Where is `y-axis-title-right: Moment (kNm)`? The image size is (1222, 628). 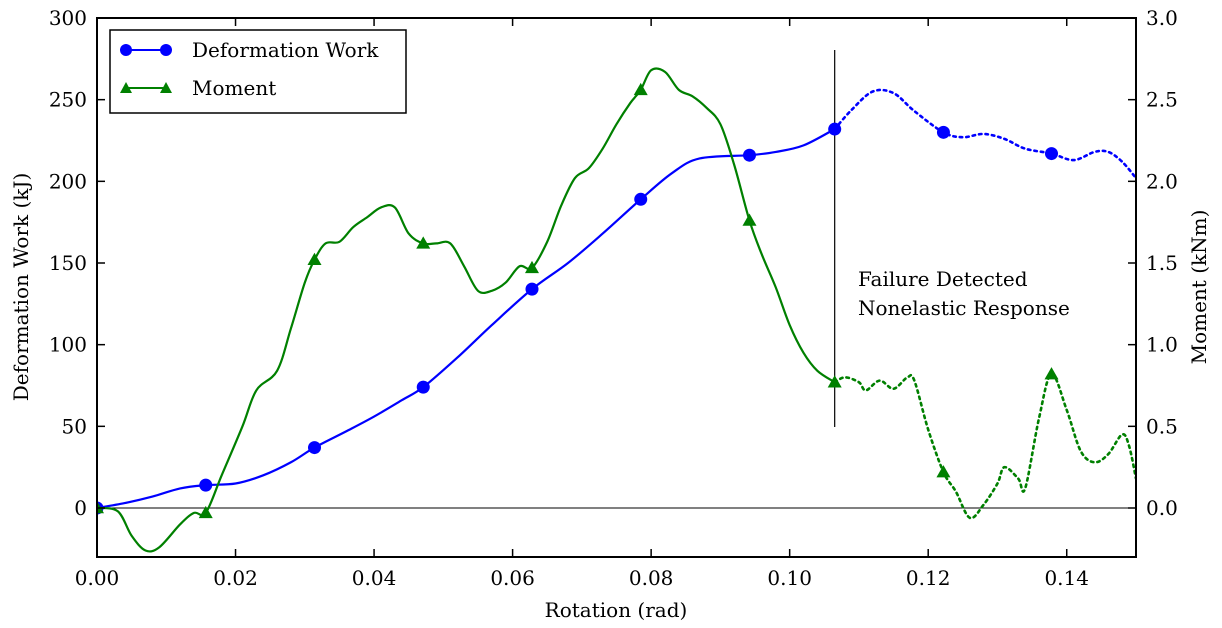 y-axis-title-right: Moment (kNm) is located at coordinates (1199, 287).